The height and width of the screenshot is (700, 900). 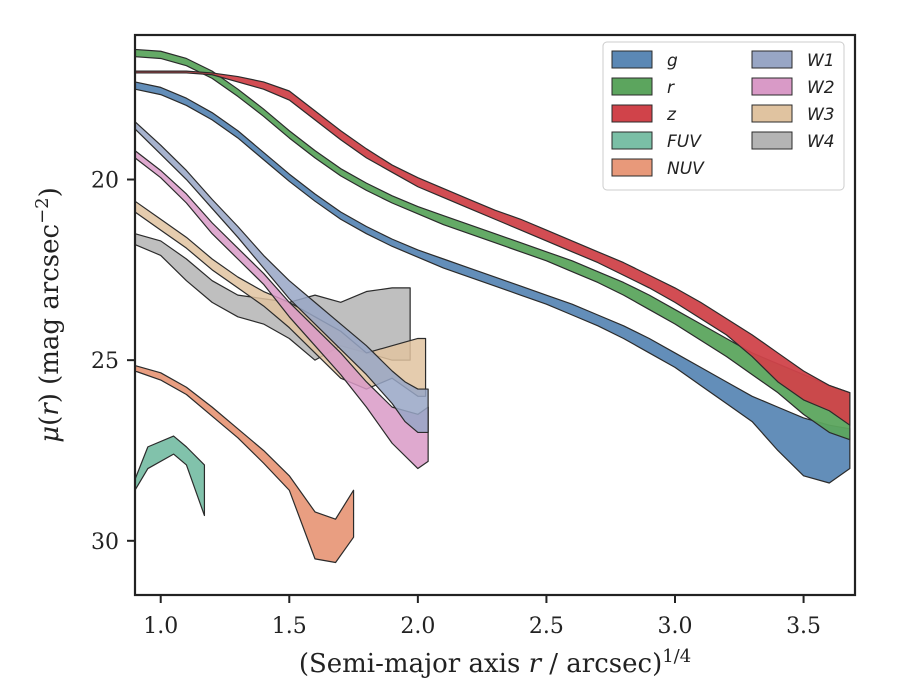 I want to click on y-tick-label-30: 30, so click(x=105, y=542).